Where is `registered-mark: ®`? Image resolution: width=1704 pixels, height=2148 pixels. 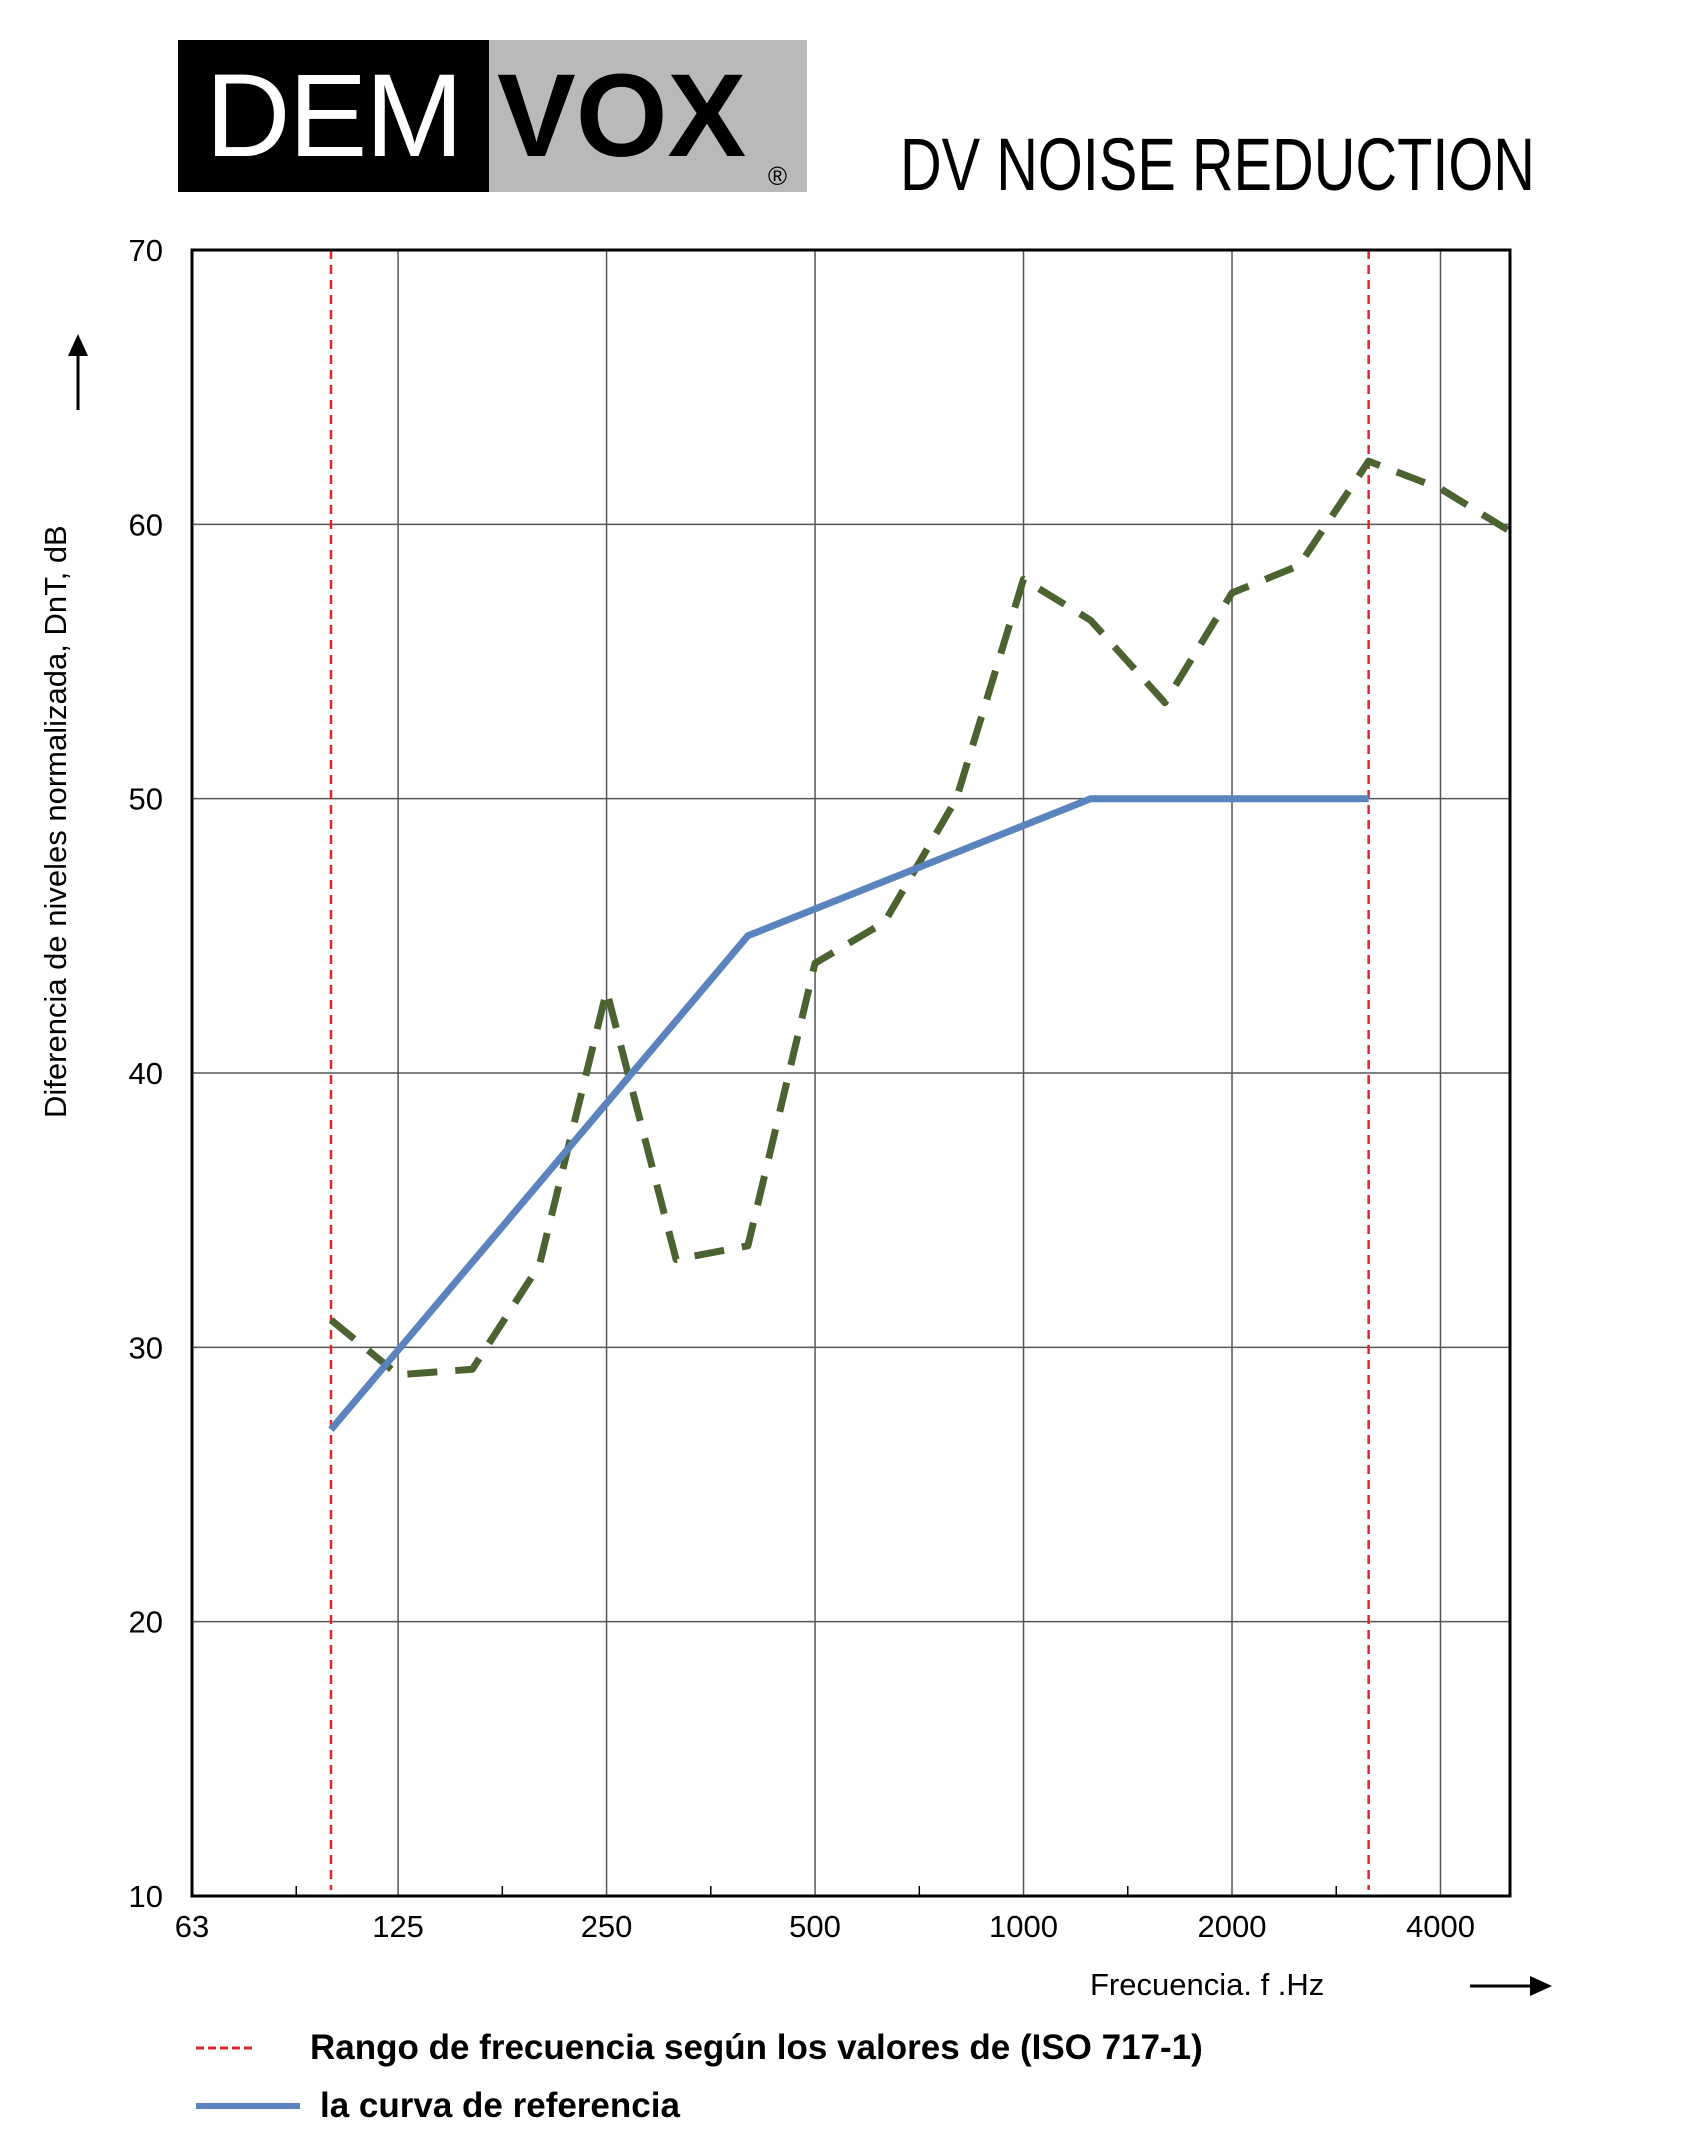
registered-mark: ® is located at coordinates (777, 176).